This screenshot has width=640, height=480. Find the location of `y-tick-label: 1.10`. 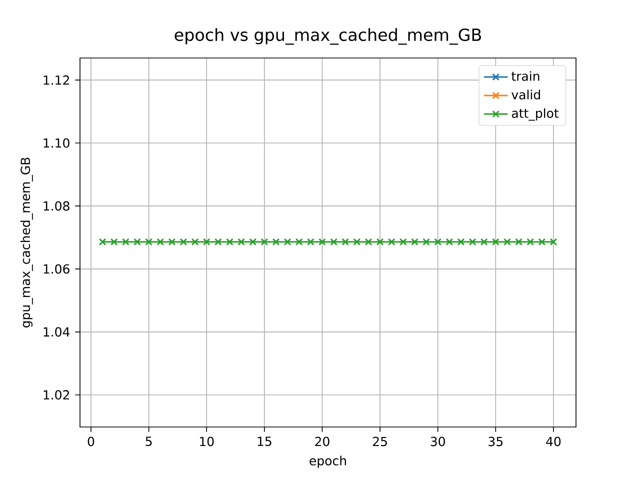

y-tick-label: 1.10 is located at coordinates (57, 143).